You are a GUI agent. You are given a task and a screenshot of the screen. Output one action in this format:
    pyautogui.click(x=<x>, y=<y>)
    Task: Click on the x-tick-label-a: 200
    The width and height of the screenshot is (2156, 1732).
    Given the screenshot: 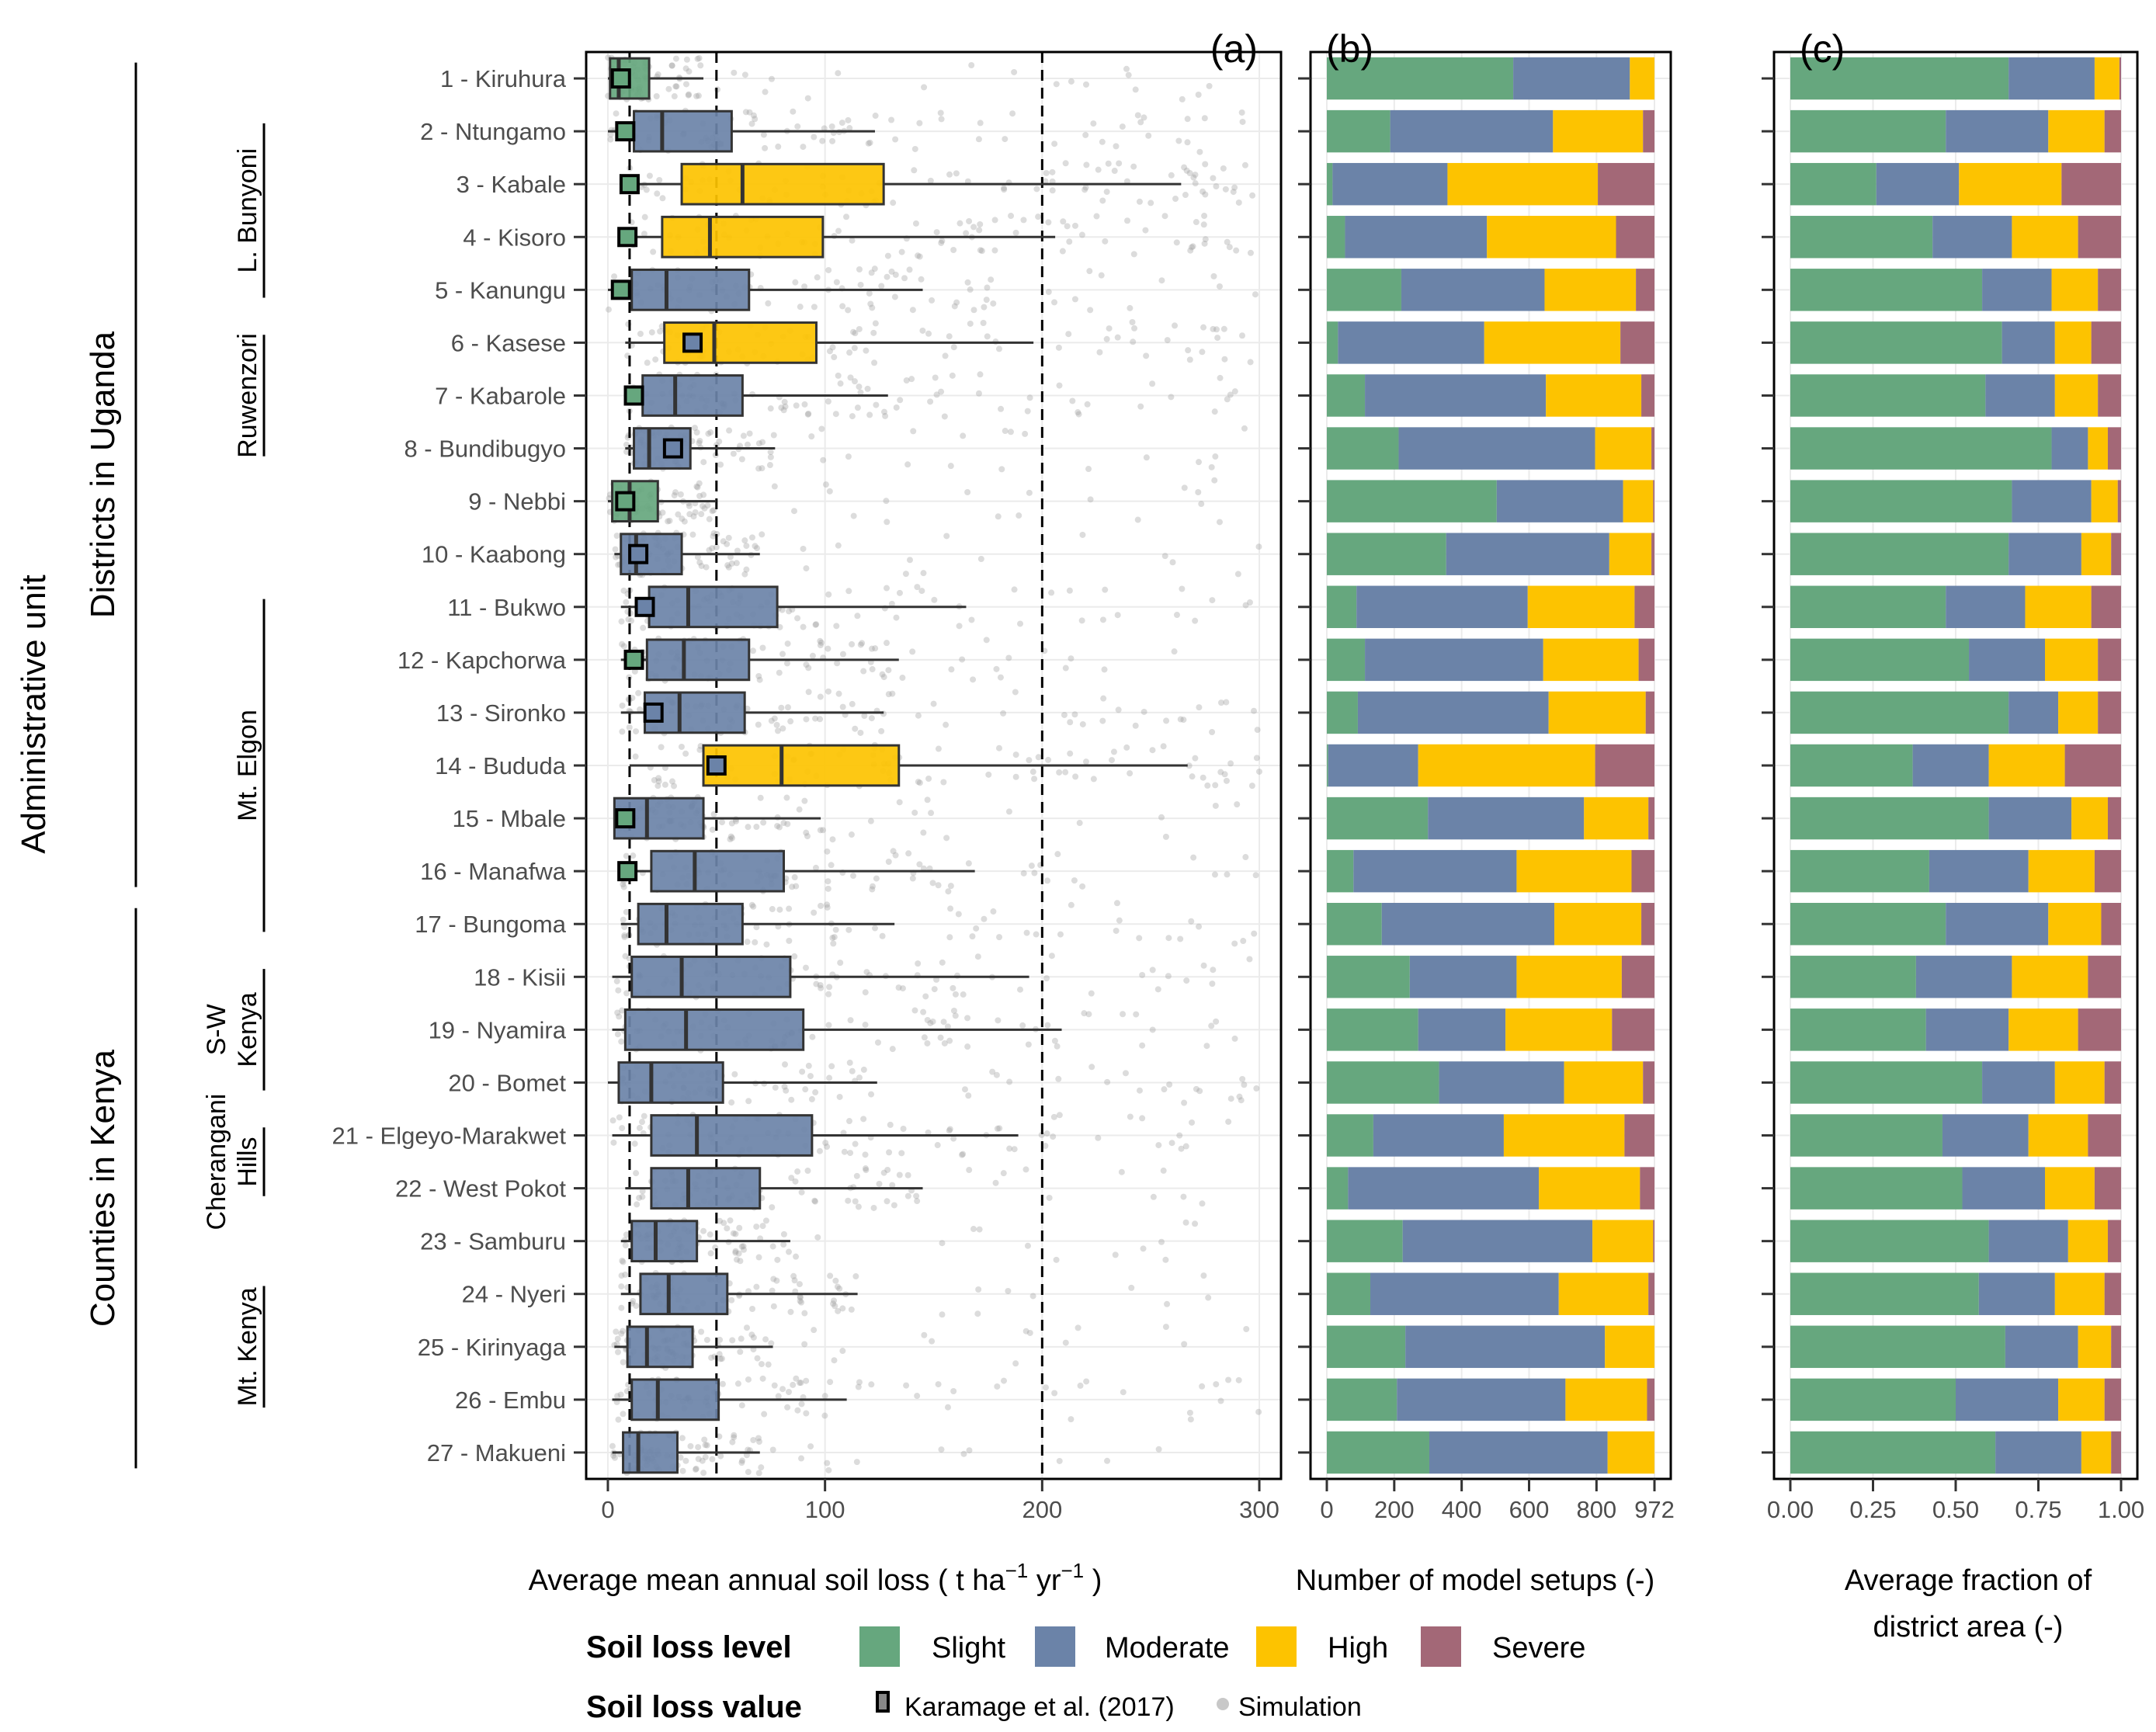 What is the action you would take?
    pyautogui.click(x=1042, y=1509)
    